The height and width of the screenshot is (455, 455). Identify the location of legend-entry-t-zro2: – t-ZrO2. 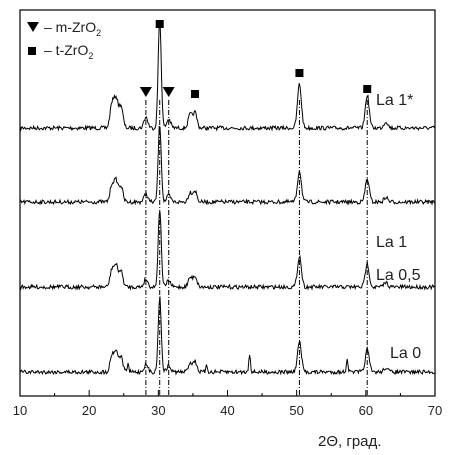
(60, 51).